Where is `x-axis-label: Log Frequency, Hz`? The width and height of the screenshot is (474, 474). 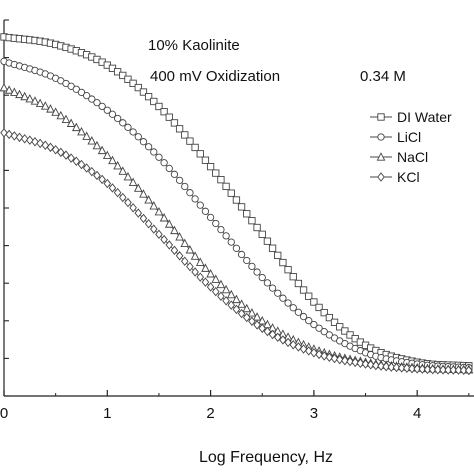
x-axis-label: Log Frequency, Hz is located at coordinates (266, 457).